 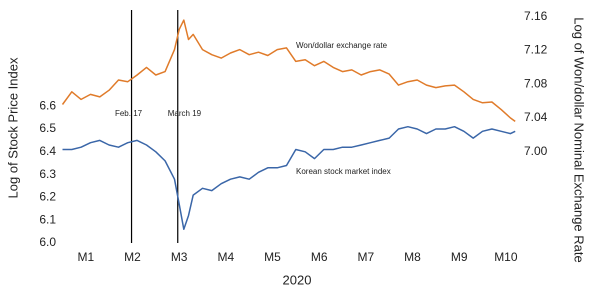 I want to click on y2-tick-label: 7.12, so click(x=536, y=50).